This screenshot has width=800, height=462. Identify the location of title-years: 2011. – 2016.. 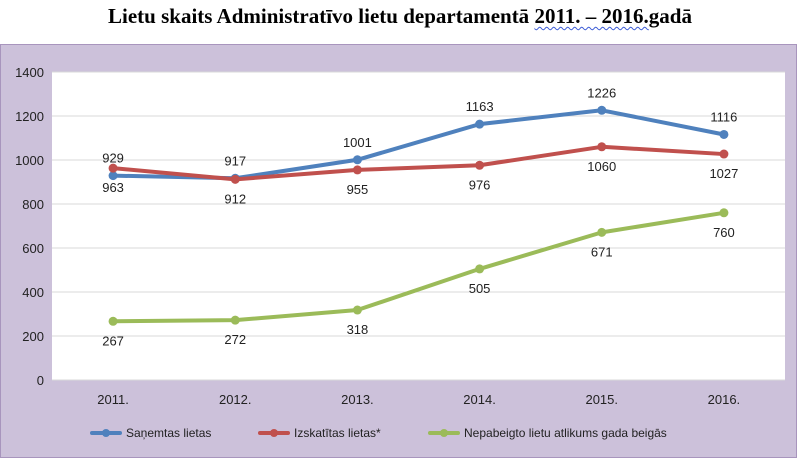
(591, 16).